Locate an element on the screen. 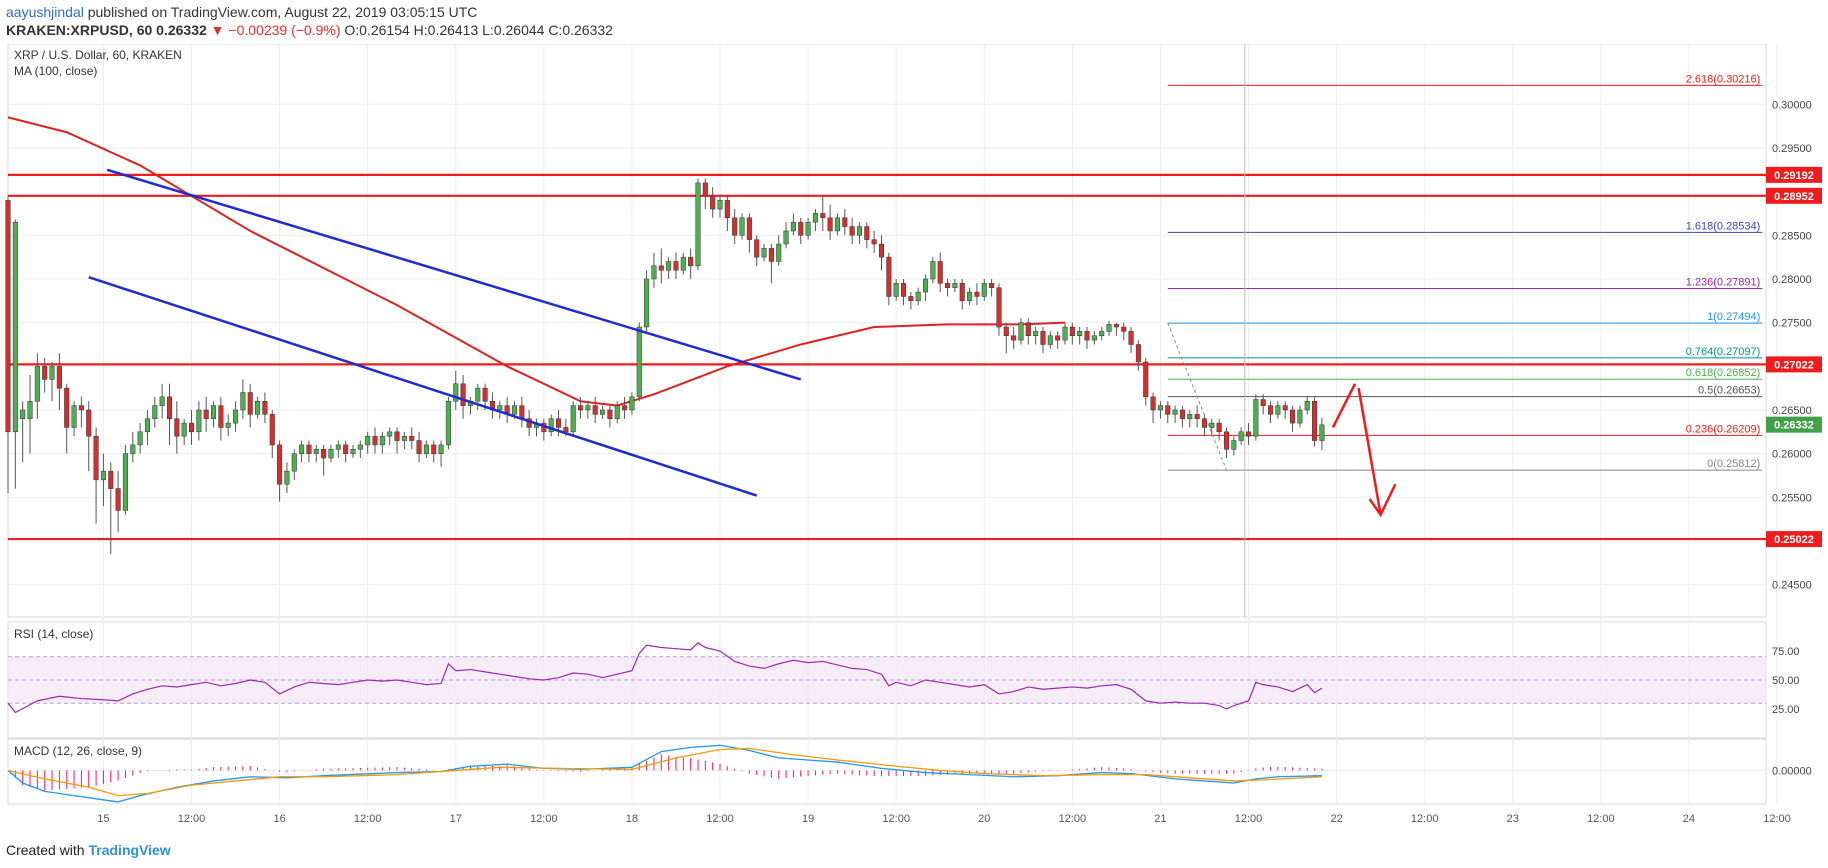  price-tag-label: 0.25022 is located at coordinates (1794, 540).